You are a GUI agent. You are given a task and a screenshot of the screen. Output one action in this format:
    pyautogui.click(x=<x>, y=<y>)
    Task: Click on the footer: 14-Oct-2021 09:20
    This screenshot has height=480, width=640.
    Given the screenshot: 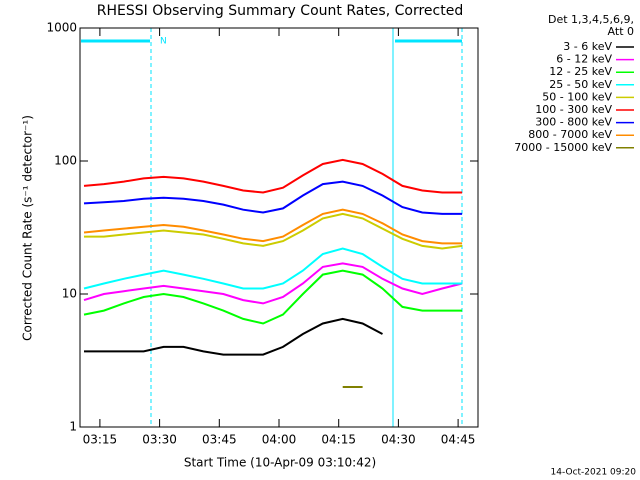 What is the action you would take?
    pyautogui.click(x=594, y=473)
    